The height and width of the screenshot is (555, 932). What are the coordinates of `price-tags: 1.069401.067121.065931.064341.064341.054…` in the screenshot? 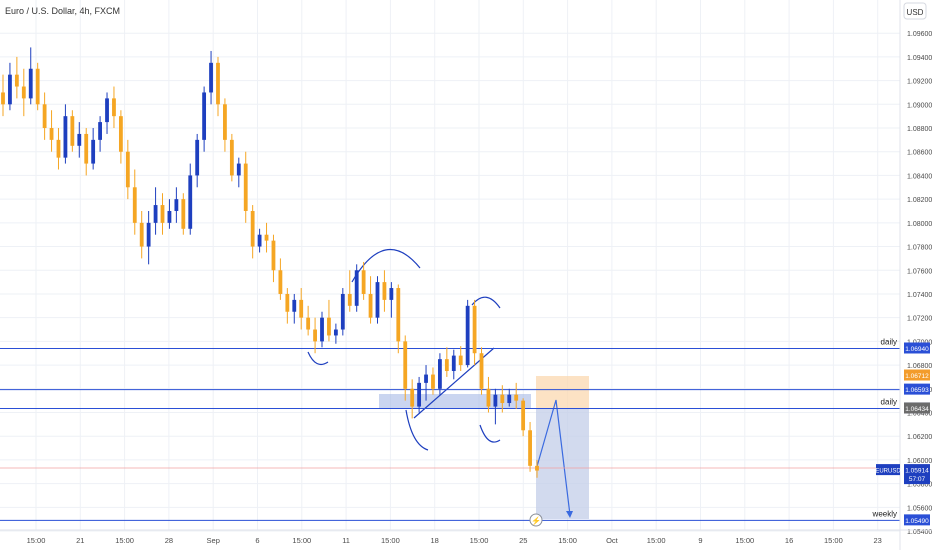 It's located at (902, 434).